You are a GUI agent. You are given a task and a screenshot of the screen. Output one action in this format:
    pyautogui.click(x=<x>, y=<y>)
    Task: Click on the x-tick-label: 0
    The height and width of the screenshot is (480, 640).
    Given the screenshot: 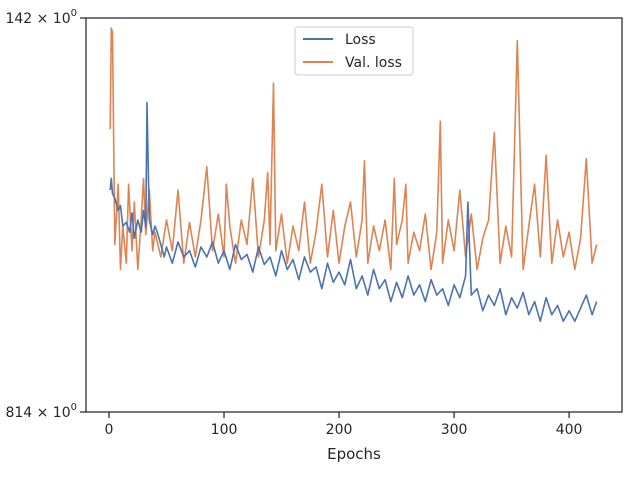 What is the action you would take?
    pyautogui.click(x=109, y=430)
    